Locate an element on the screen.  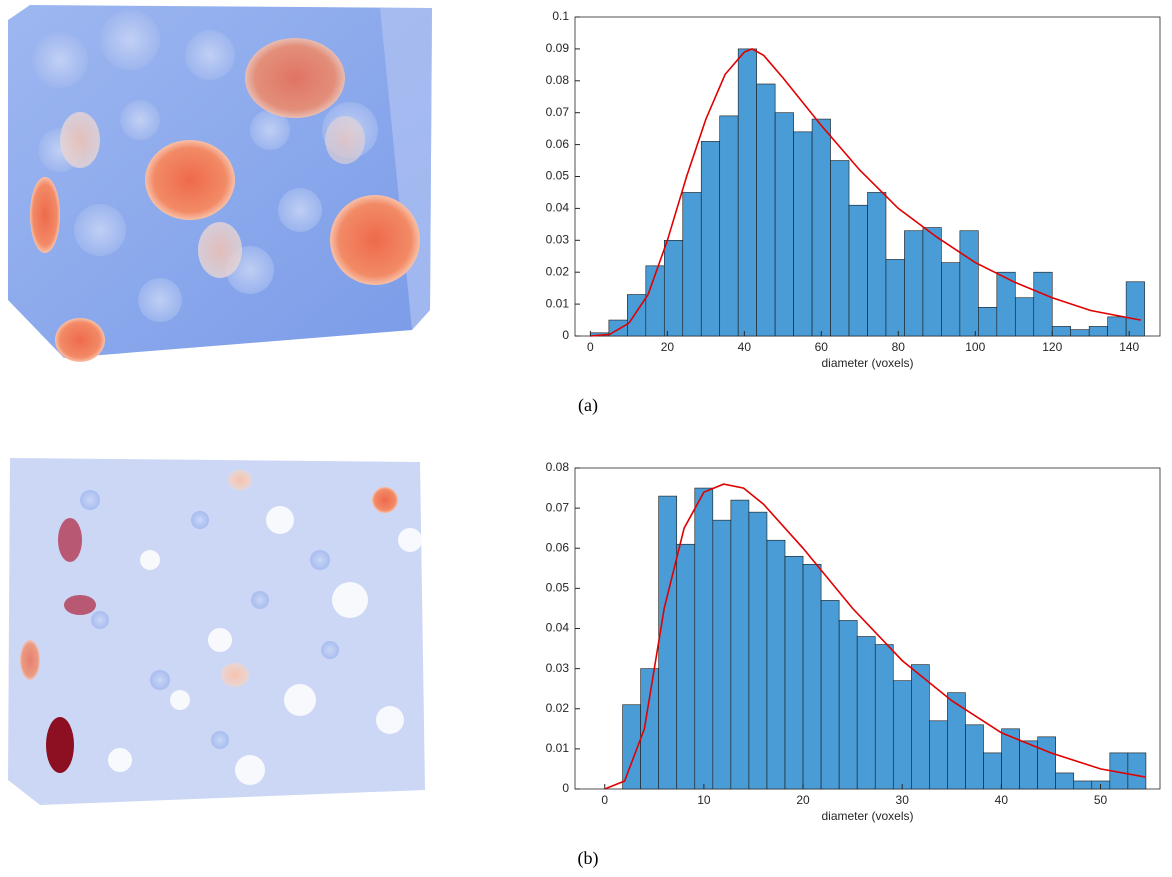
caption: (a) is located at coordinates (588, 405).